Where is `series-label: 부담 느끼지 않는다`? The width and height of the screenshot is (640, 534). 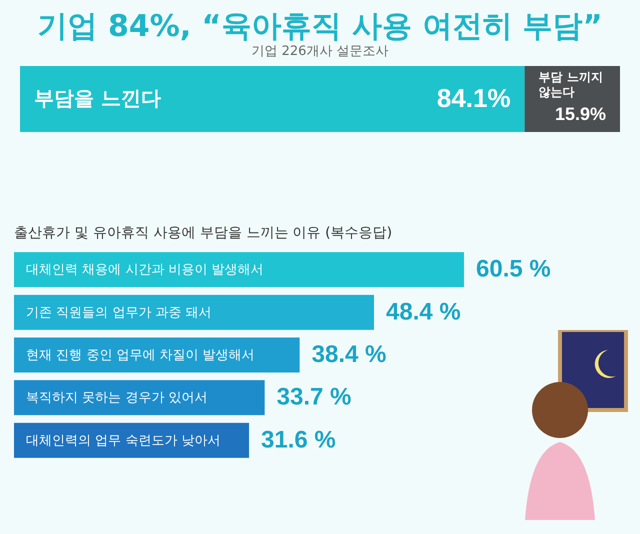 series-label: 부담 느끼지 않는다 is located at coordinates (570, 84).